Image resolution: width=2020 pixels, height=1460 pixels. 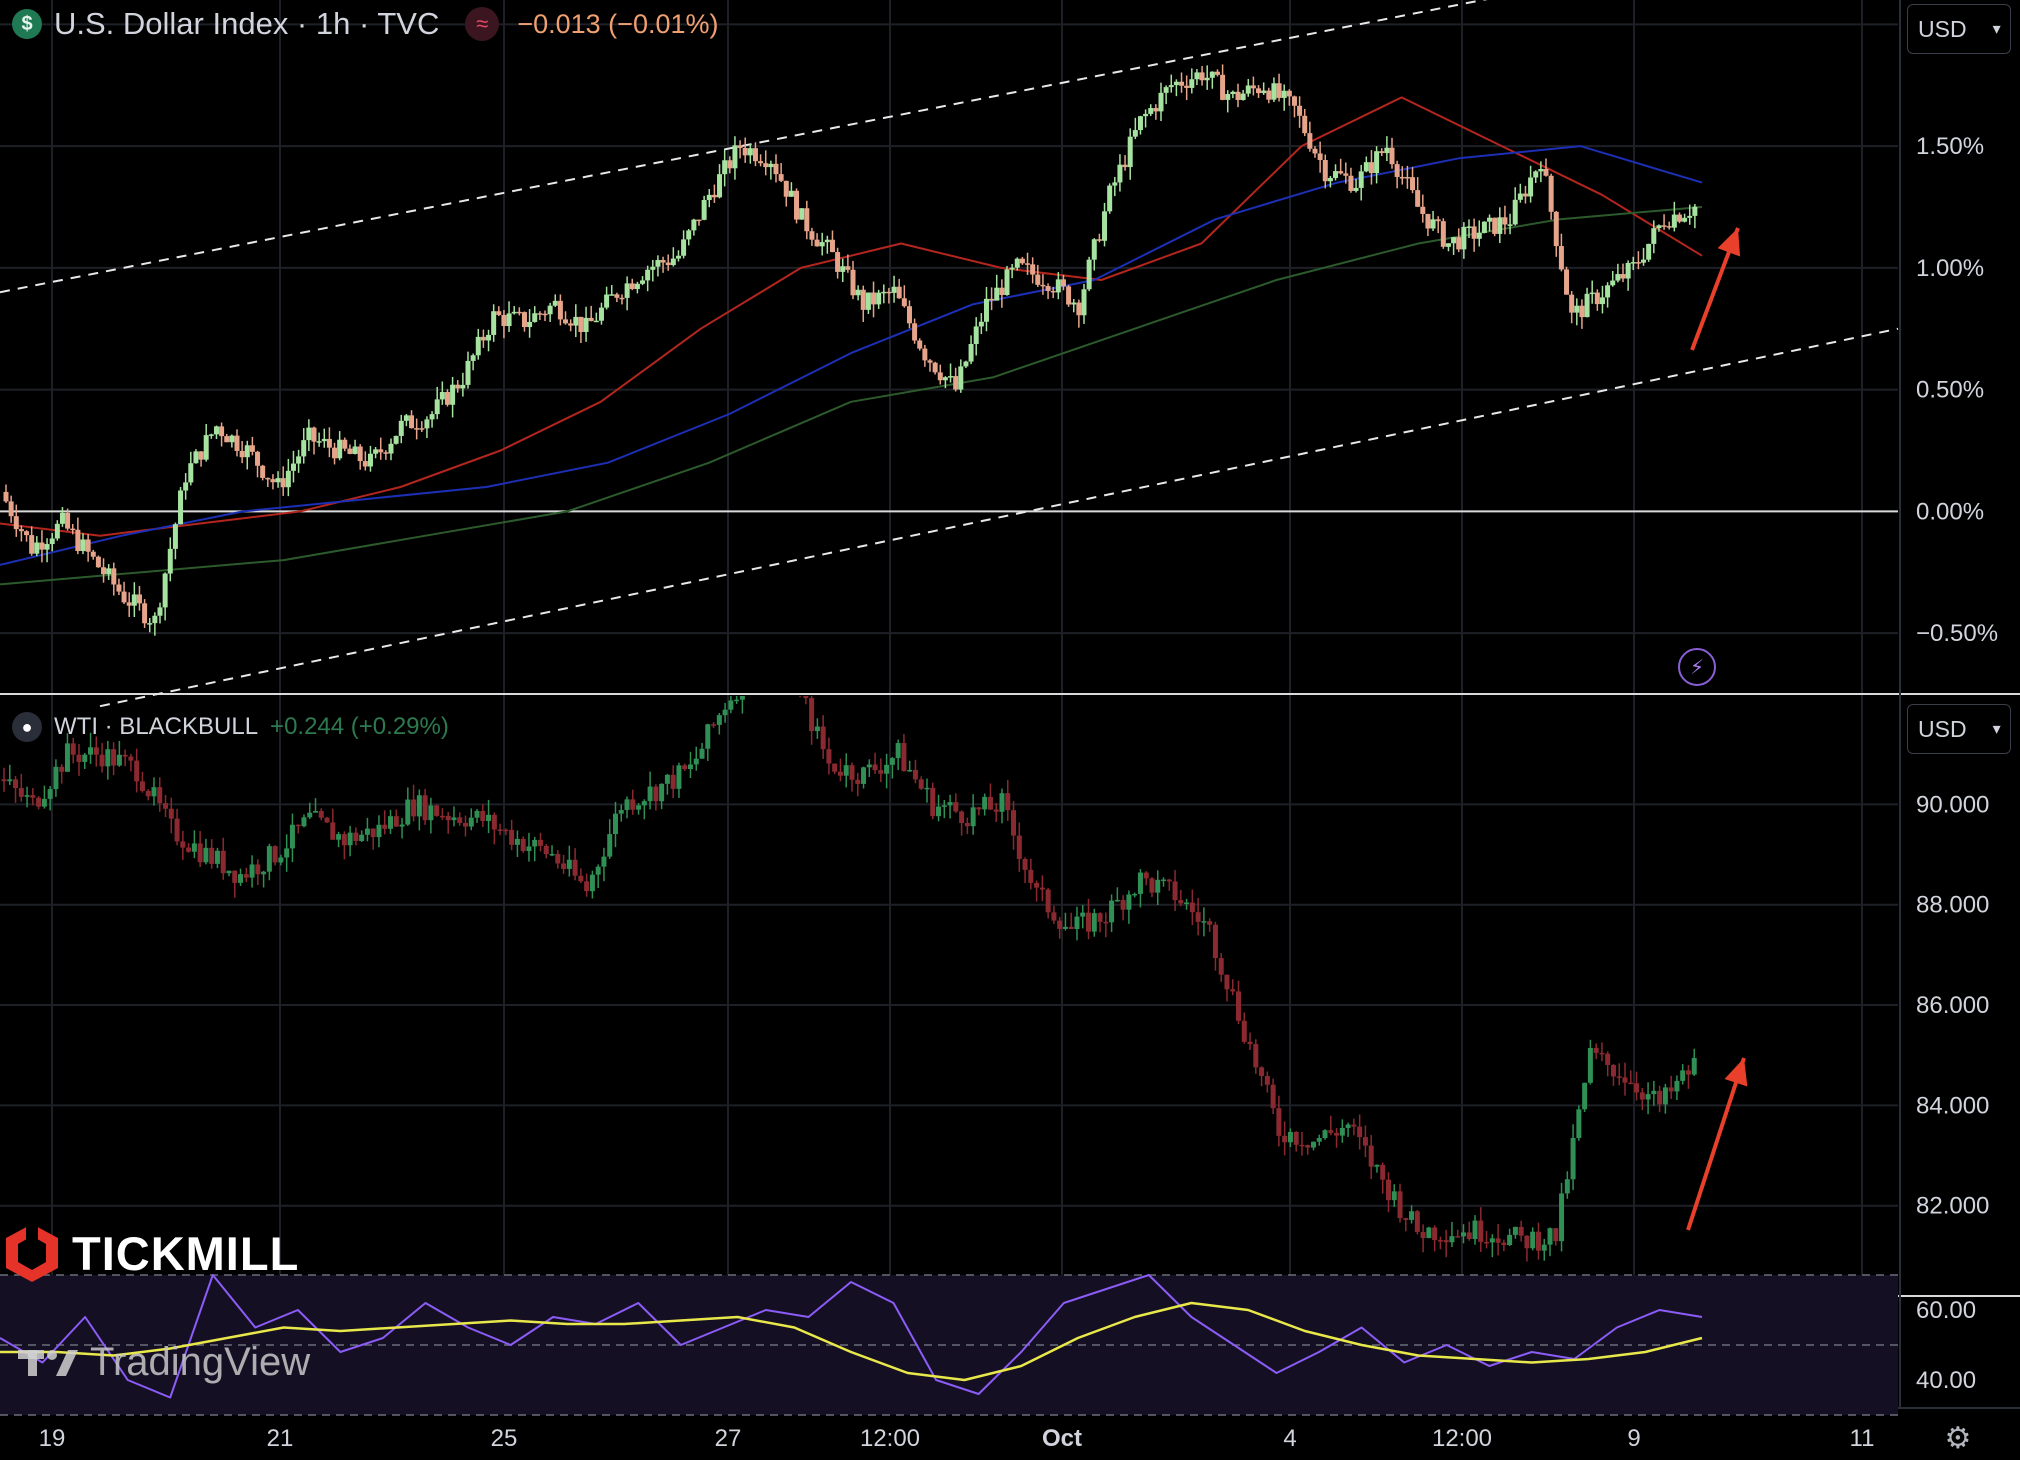 I want to click on wti-symbol-title: WTI · BLACKBULL, so click(x=156, y=726).